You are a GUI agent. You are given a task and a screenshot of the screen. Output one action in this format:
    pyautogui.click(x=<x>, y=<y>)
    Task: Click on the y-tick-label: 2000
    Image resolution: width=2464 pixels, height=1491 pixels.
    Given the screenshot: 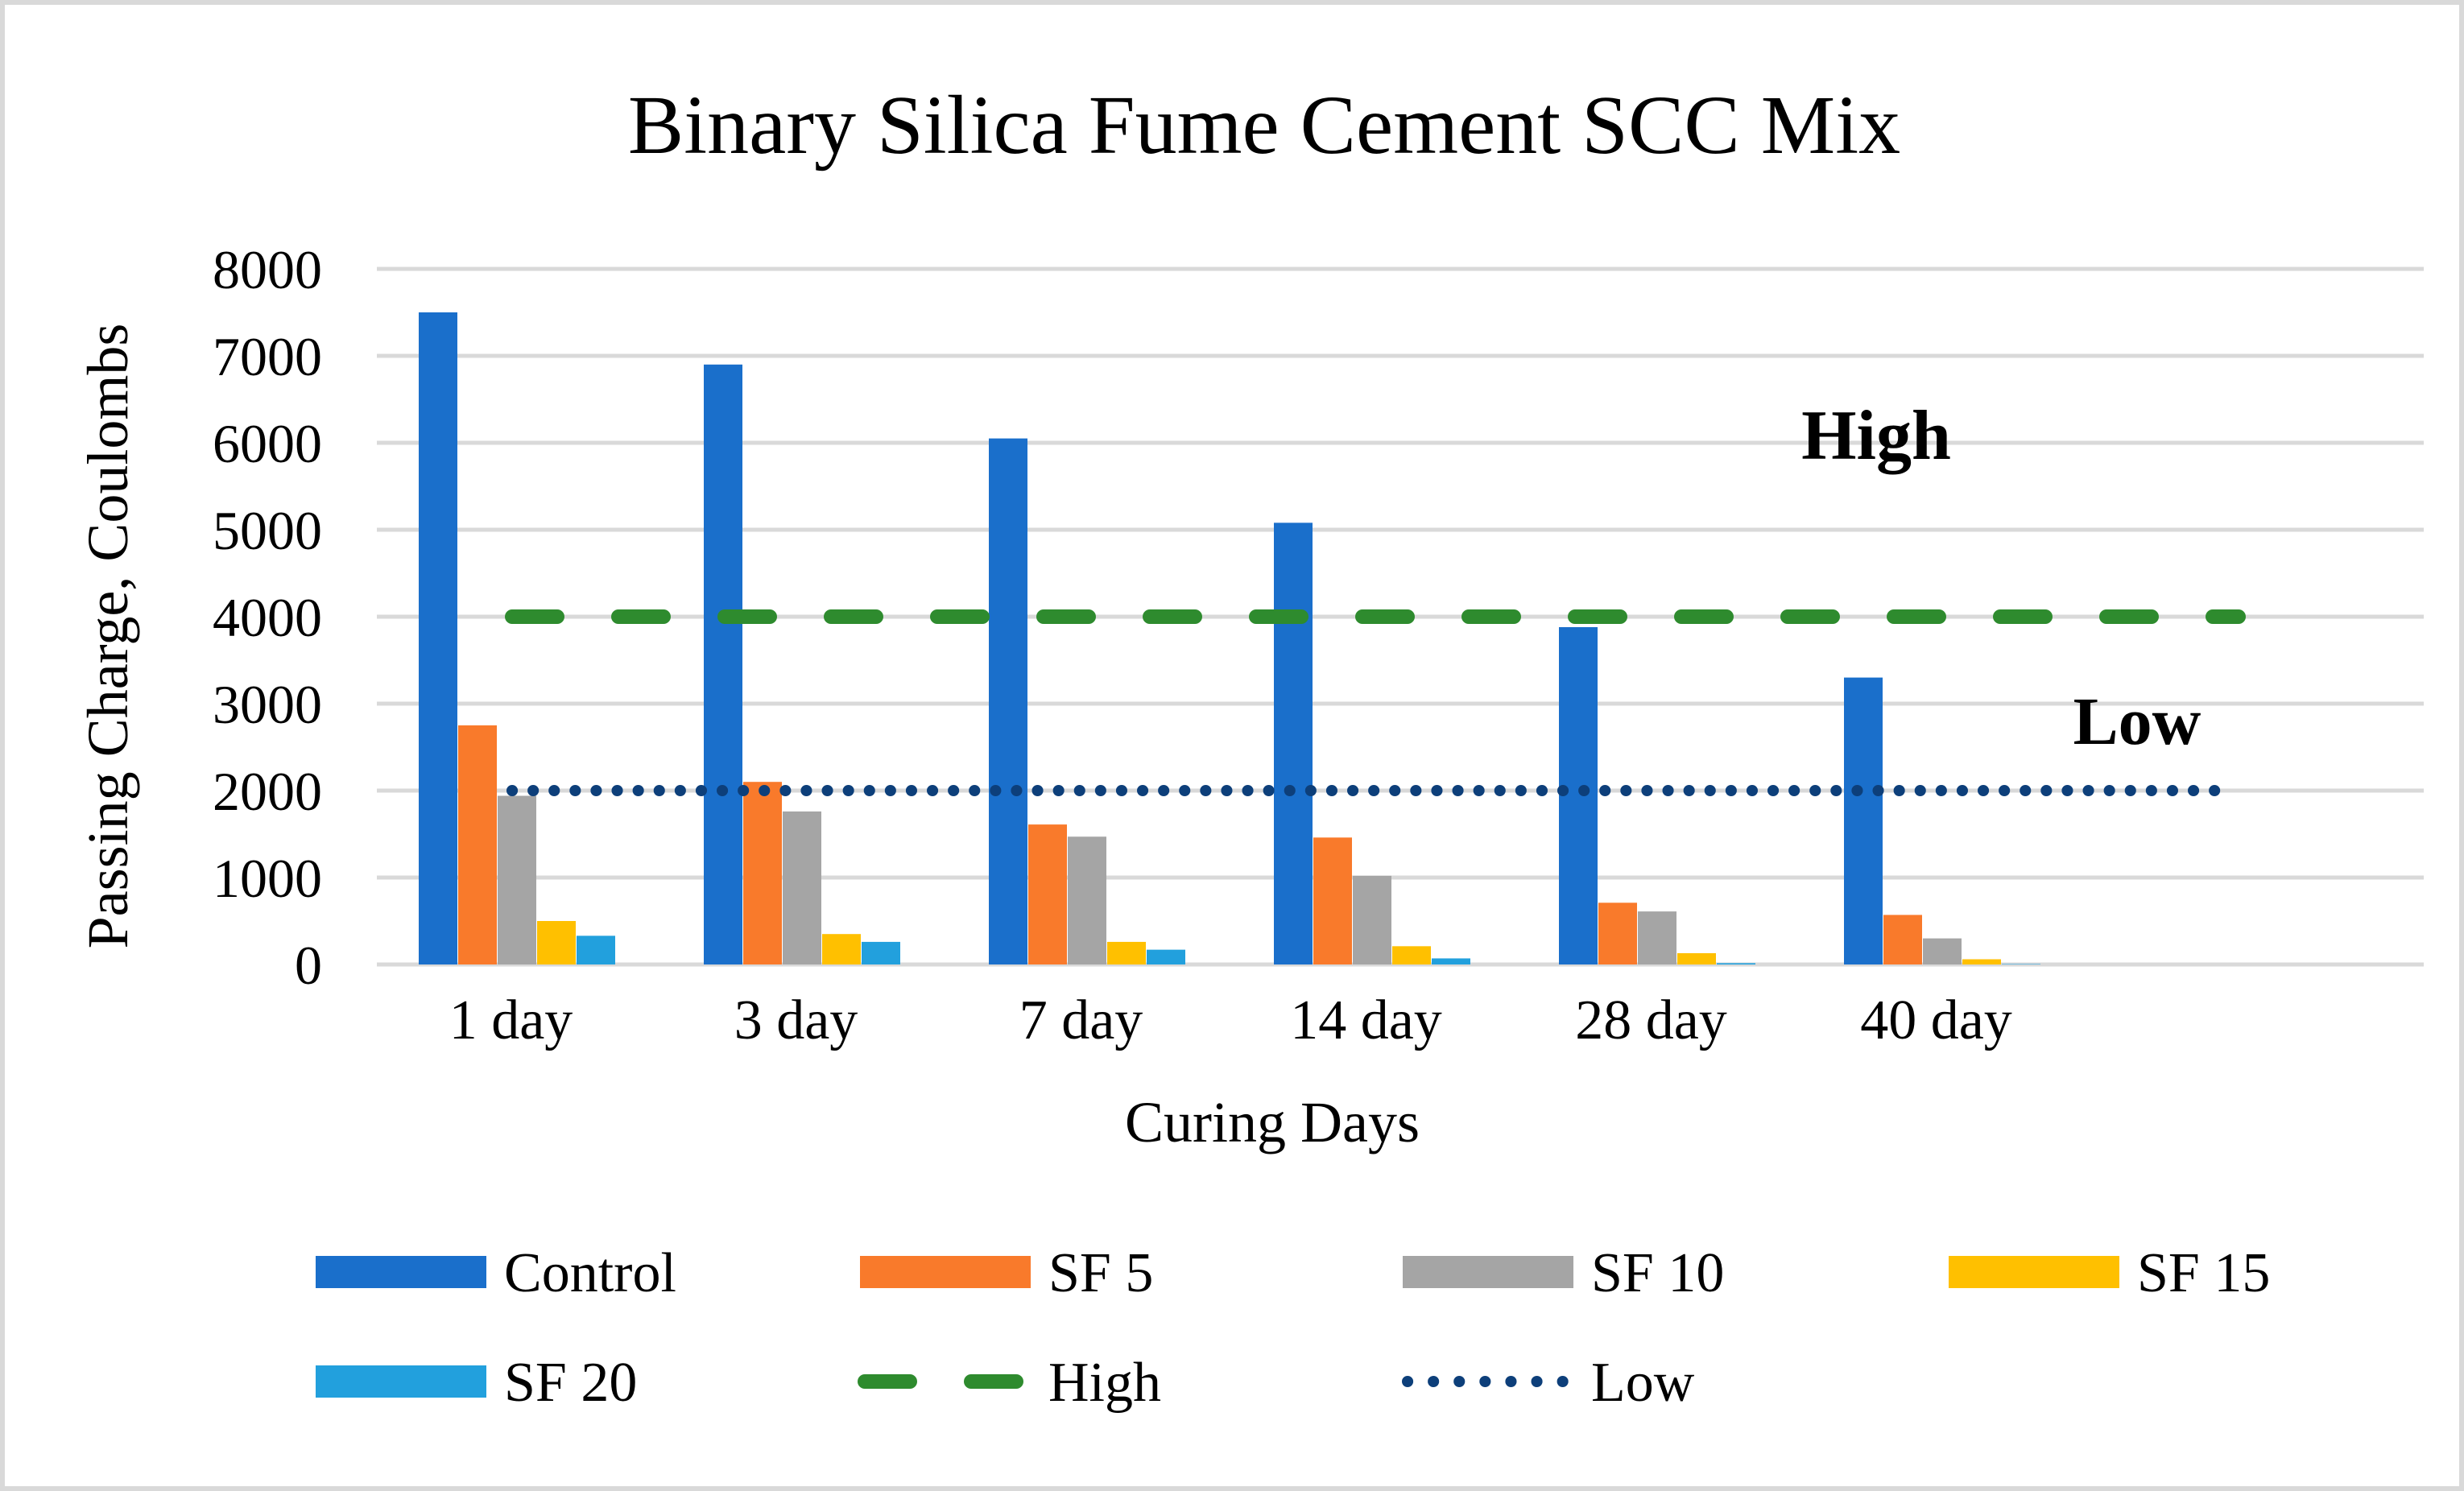 What is the action you would take?
    pyautogui.click(x=267, y=791)
    